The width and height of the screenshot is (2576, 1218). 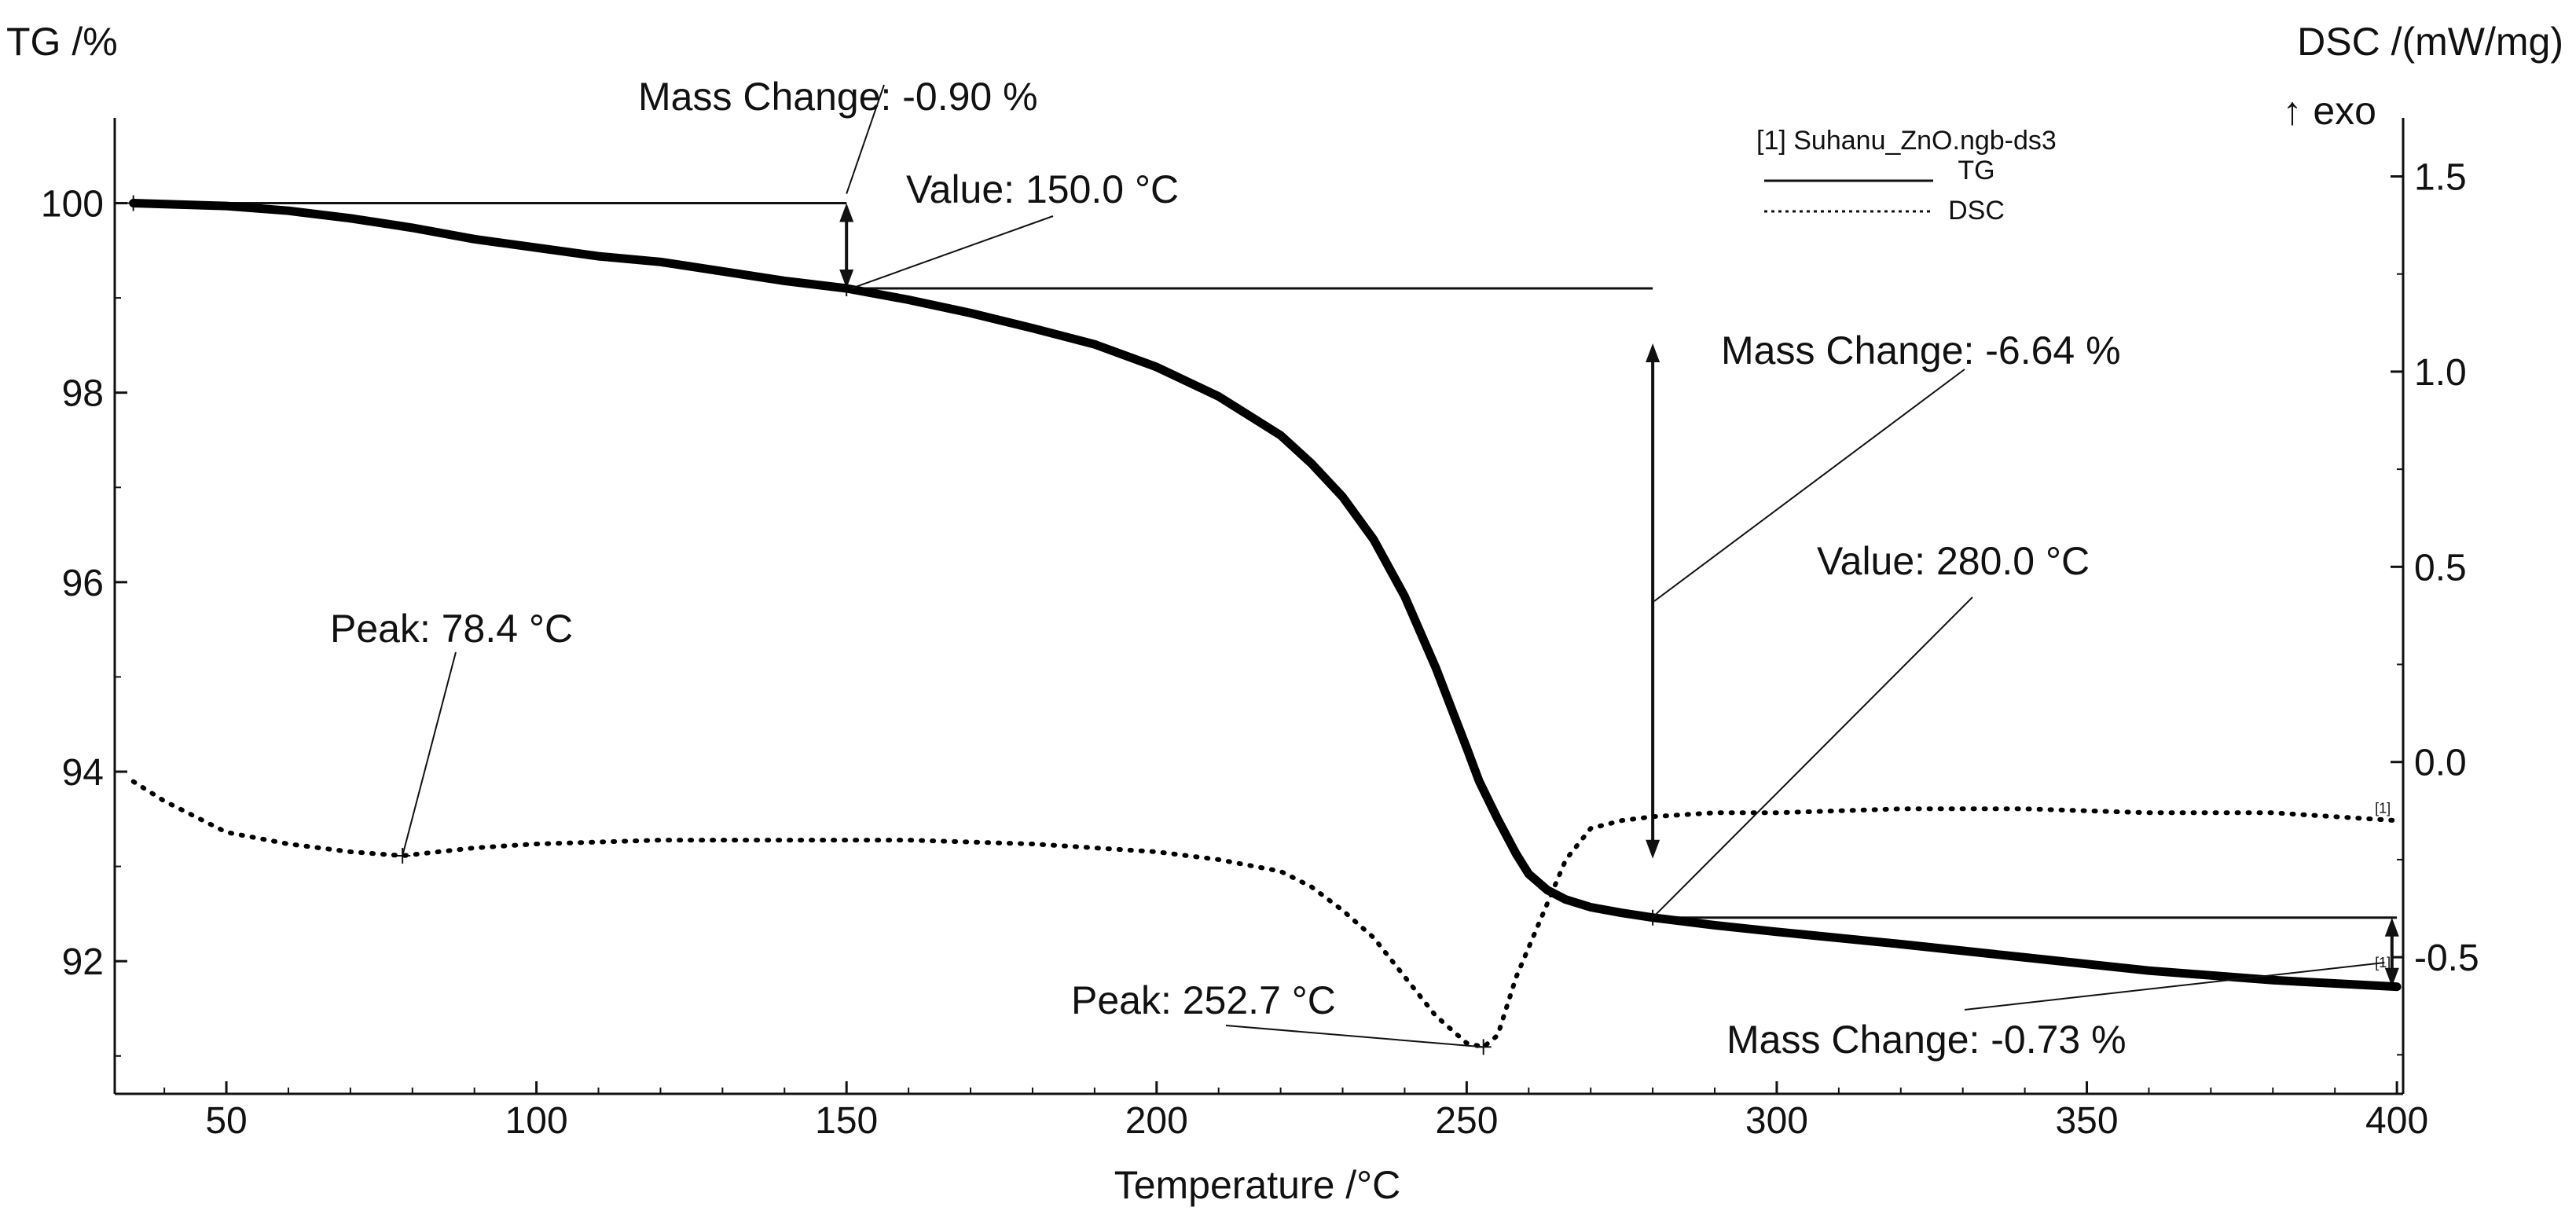 What do you see at coordinates (1653, 353) in the screenshot?
I see `mass-change-arrow-2-head-up` at bounding box center [1653, 353].